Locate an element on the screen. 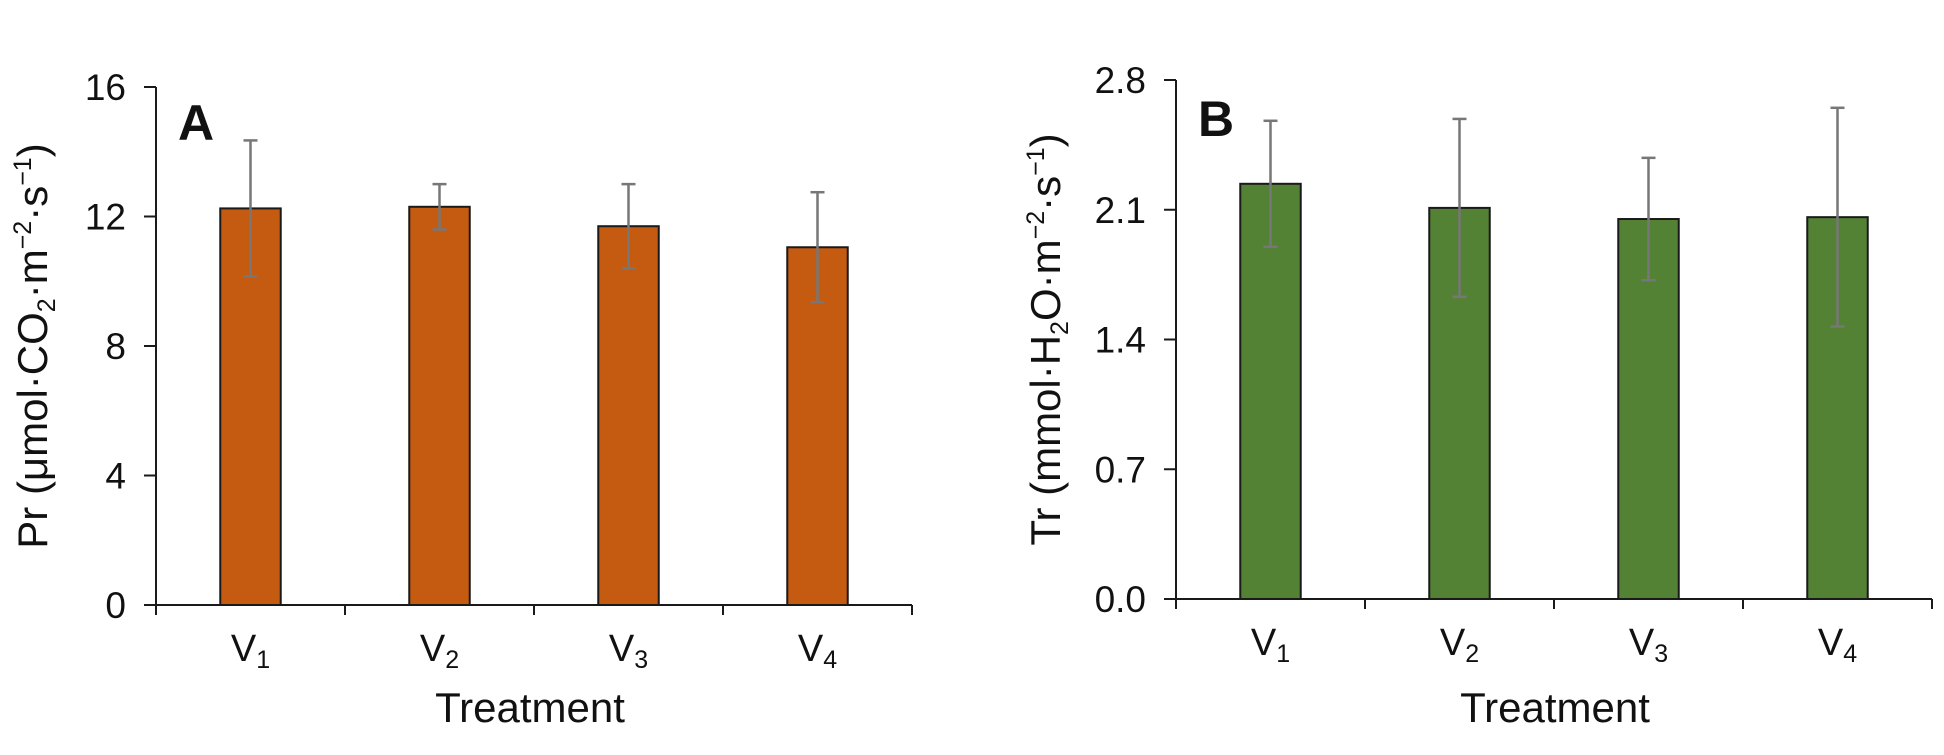 This screenshot has width=1944, height=755. y-tick-label: 0 is located at coordinates (115, 605).